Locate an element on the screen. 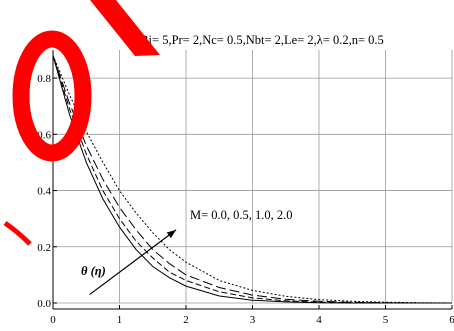 The image size is (454, 331). x-tick-label: 3 is located at coordinates (253, 320).